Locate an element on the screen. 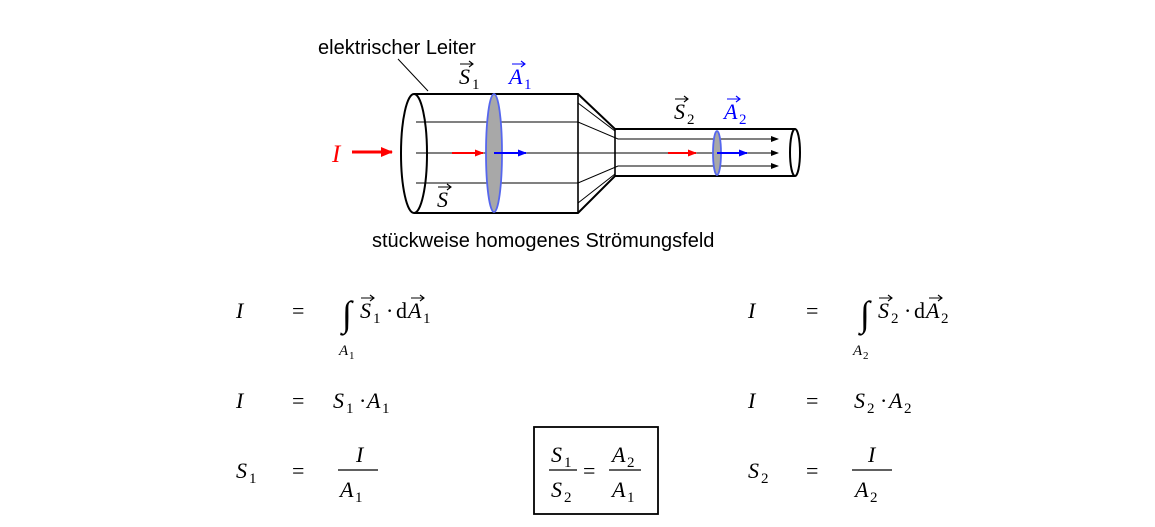 This screenshot has width=1155, height=527. eq-left-product: I = S 1 · A 1 is located at coordinates (312, 402).